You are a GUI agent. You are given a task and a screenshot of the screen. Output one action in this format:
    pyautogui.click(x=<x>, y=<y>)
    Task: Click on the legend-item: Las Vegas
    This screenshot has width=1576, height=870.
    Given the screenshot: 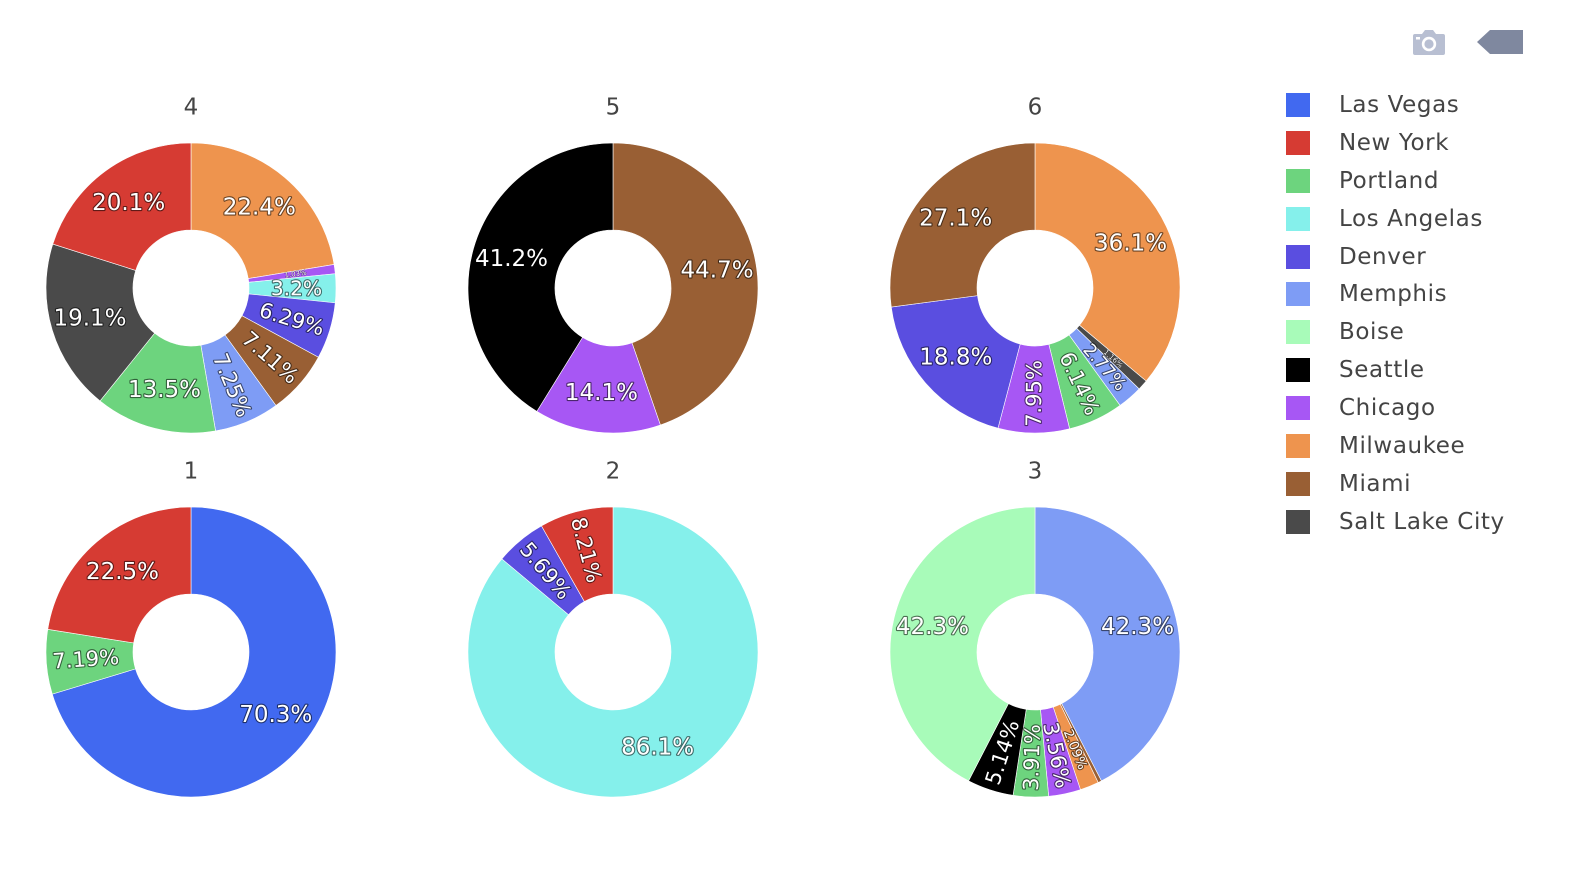 What is the action you would take?
    pyautogui.click(x=1395, y=105)
    